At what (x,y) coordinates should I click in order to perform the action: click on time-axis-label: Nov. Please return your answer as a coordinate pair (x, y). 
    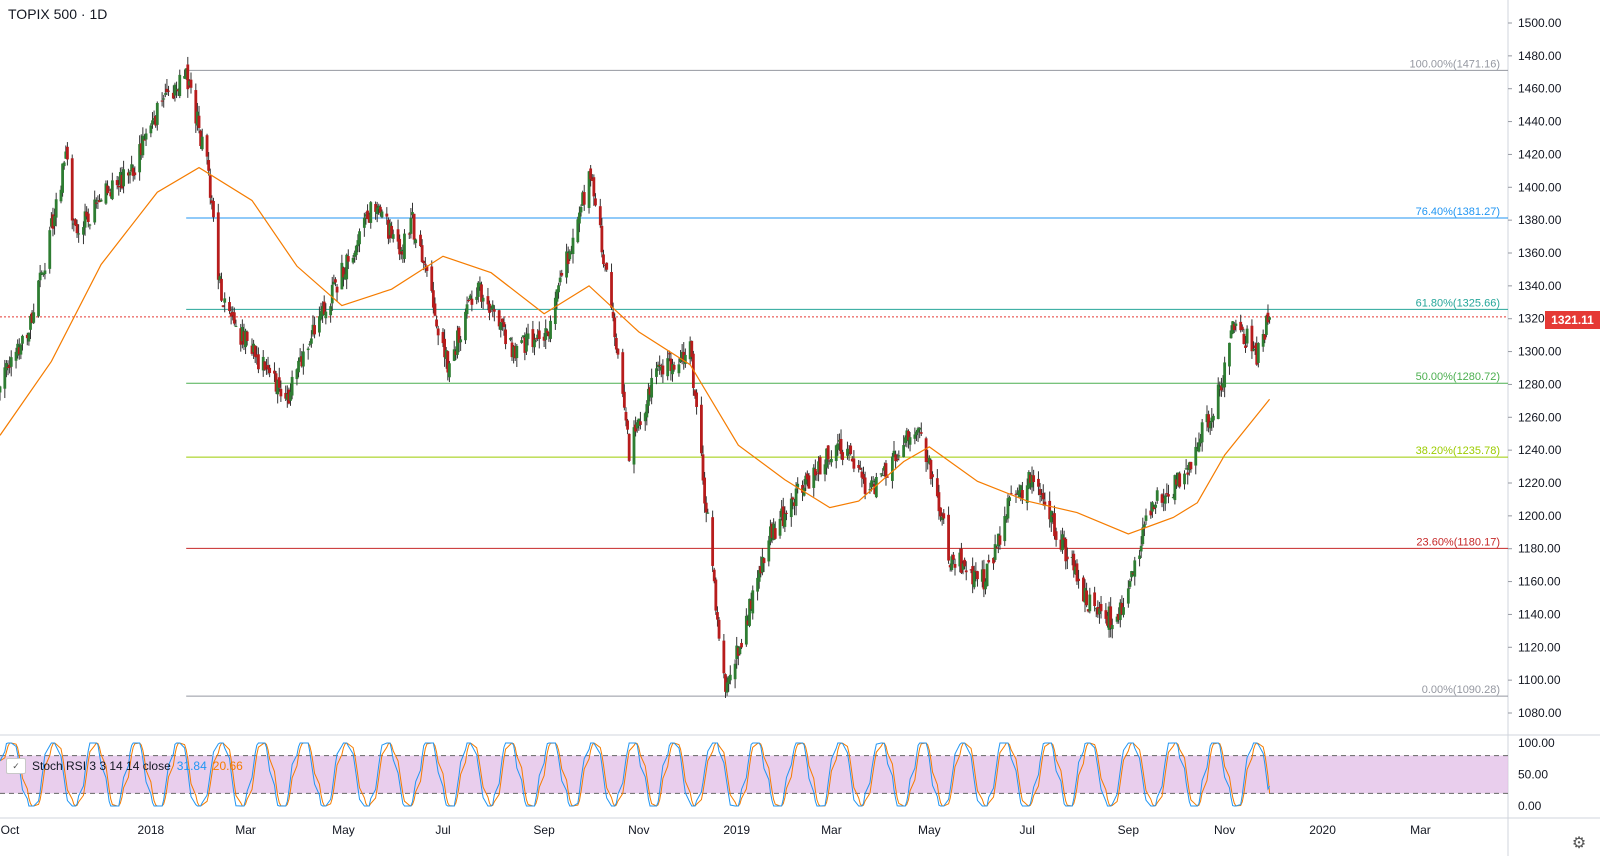
    Looking at the image, I should click on (638, 830).